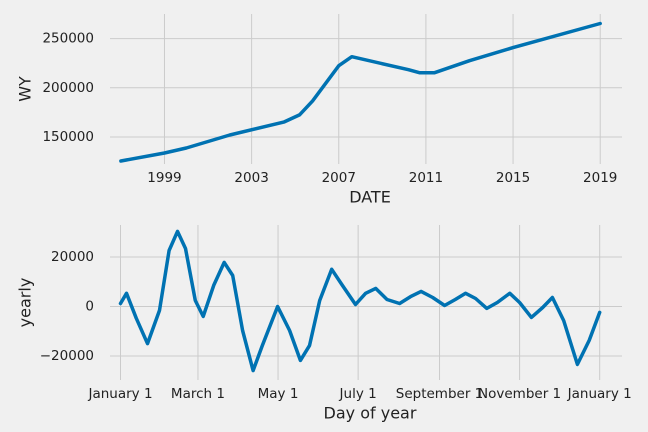 This screenshot has width=648, height=432. Describe the element at coordinates (519, 394) in the screenshot. I see `x-tick-label: November 1` at that location.